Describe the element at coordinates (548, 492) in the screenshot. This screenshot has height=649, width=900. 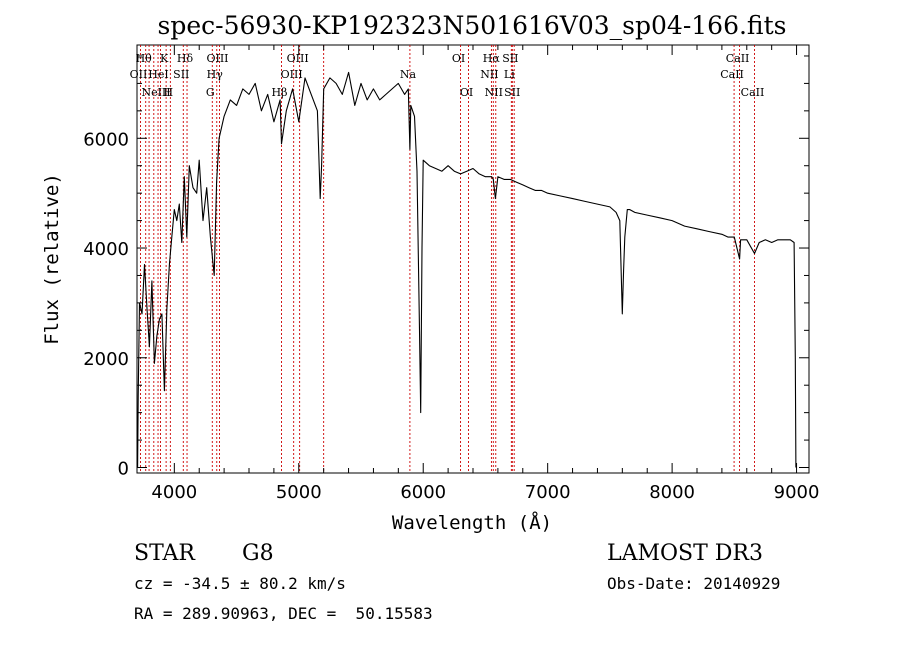
I see `x-tick-label: 7000` at that location.